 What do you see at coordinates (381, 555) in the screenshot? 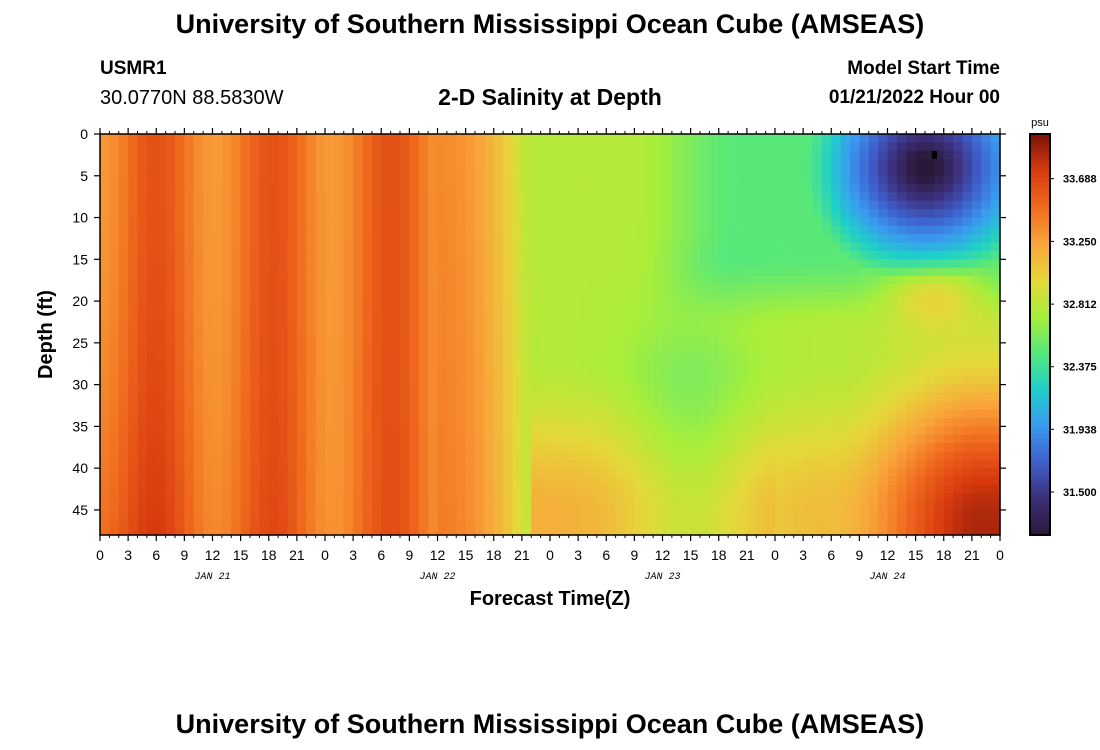
I see `x-tick-label: 6` at bounding box center [381, 555].